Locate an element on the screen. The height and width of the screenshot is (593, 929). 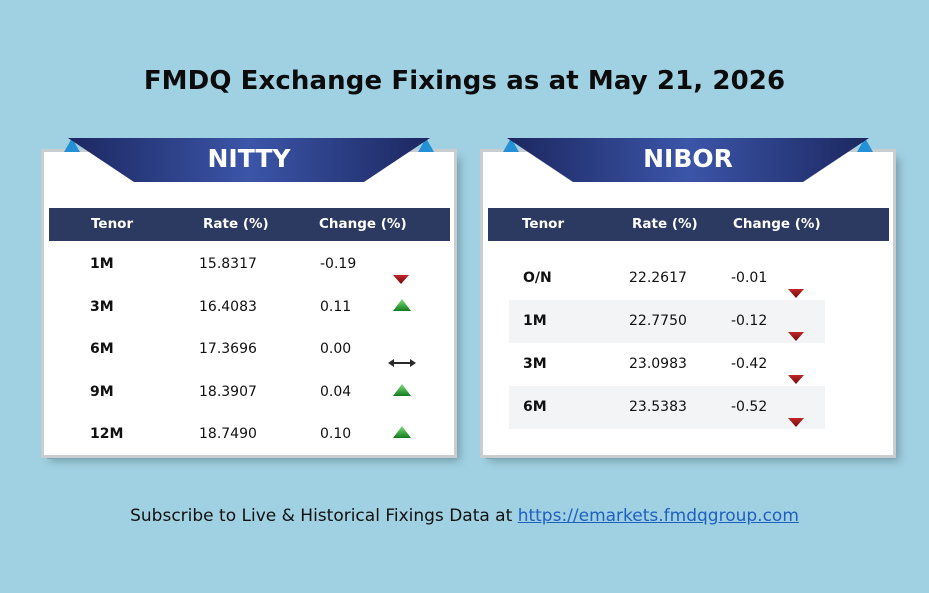
nitty-table-header: Tenor Rate (%) Change (%) is located at coordinates (249, 224).